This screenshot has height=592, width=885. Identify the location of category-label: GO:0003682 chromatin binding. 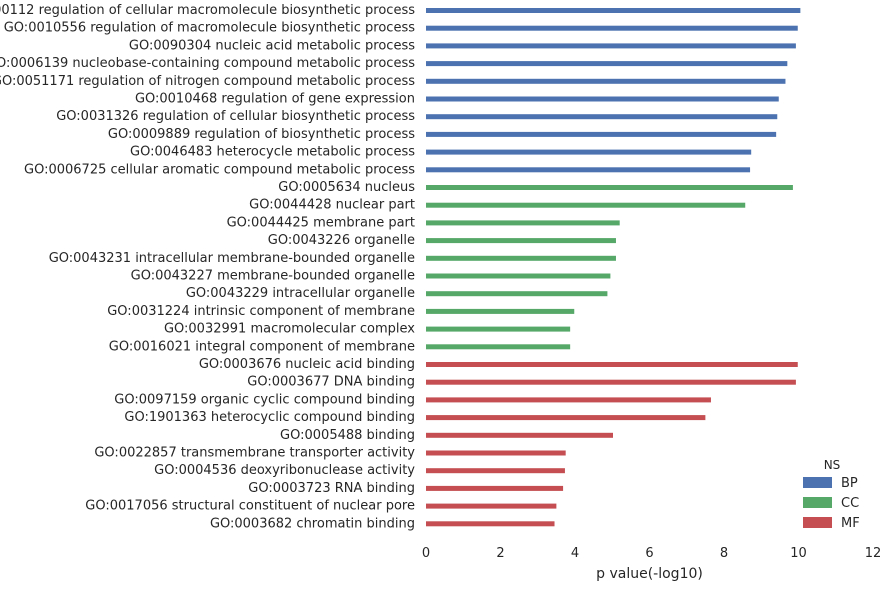
(312, 523).